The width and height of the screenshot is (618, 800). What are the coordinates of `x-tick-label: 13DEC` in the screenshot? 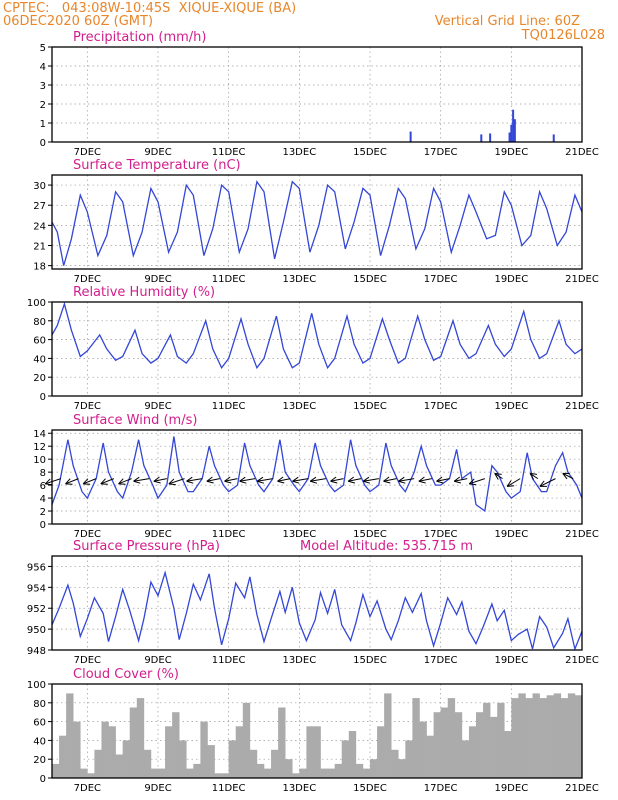 It's located at (299, 534).